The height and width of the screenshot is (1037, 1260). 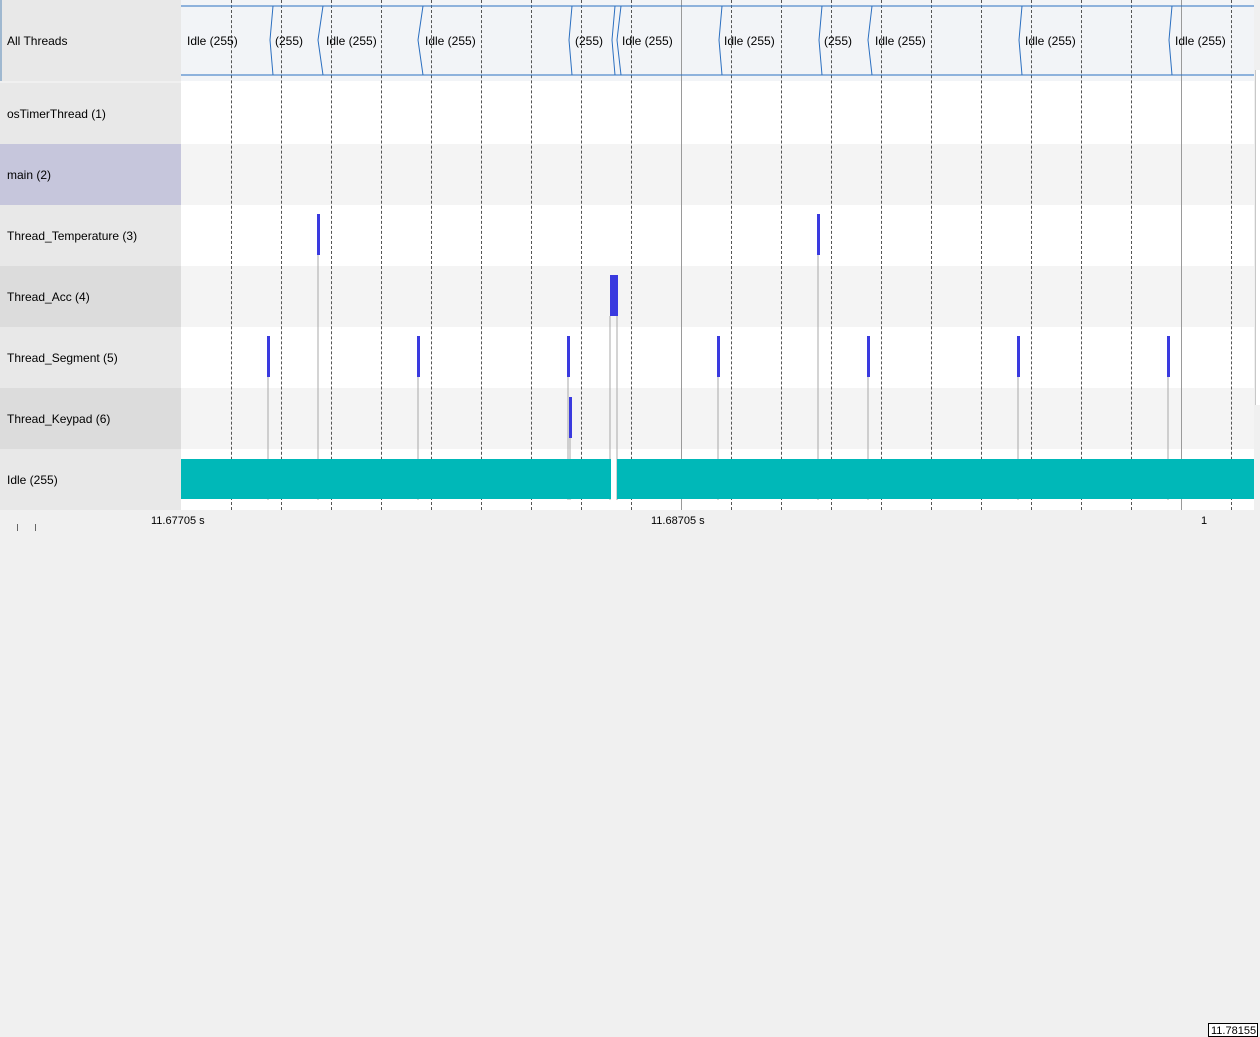 I want to click on row-main, so click(x=717, y=174).